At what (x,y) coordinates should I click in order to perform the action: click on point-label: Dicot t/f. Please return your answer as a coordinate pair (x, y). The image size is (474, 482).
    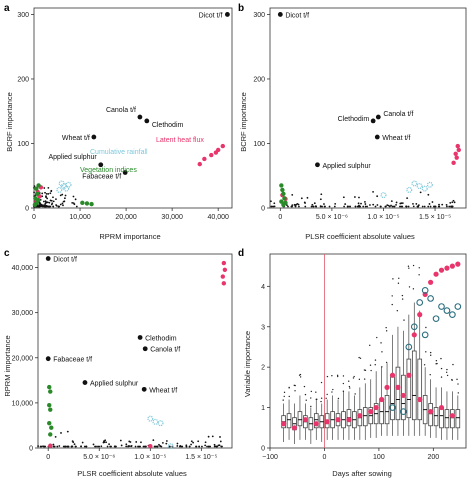
    Looking at the image, I should click on (65, 260).